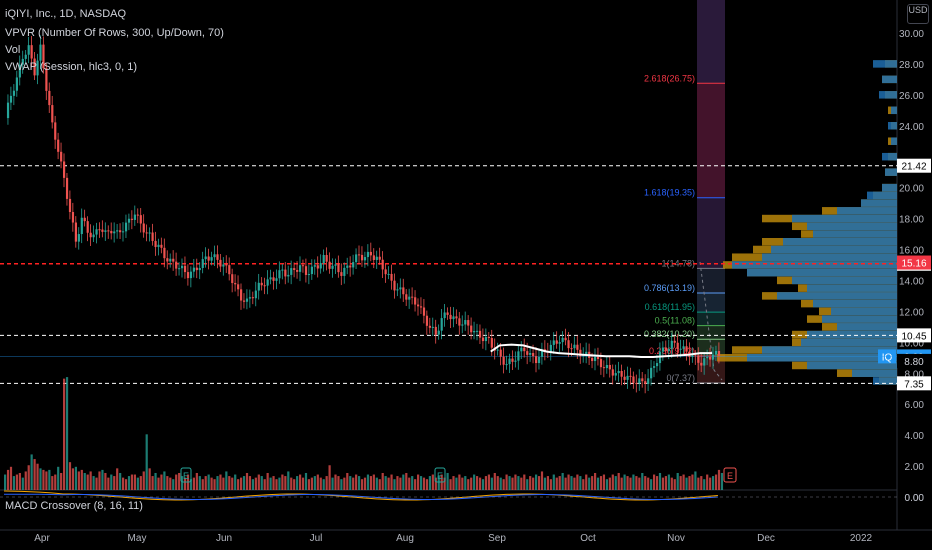 This screenshot has width=932, height=550. What do you see at coordinates (675, 321) in the screenshot?
I see `fib-level-label: 0.5(11.08)` at bounding box center [675, 321].